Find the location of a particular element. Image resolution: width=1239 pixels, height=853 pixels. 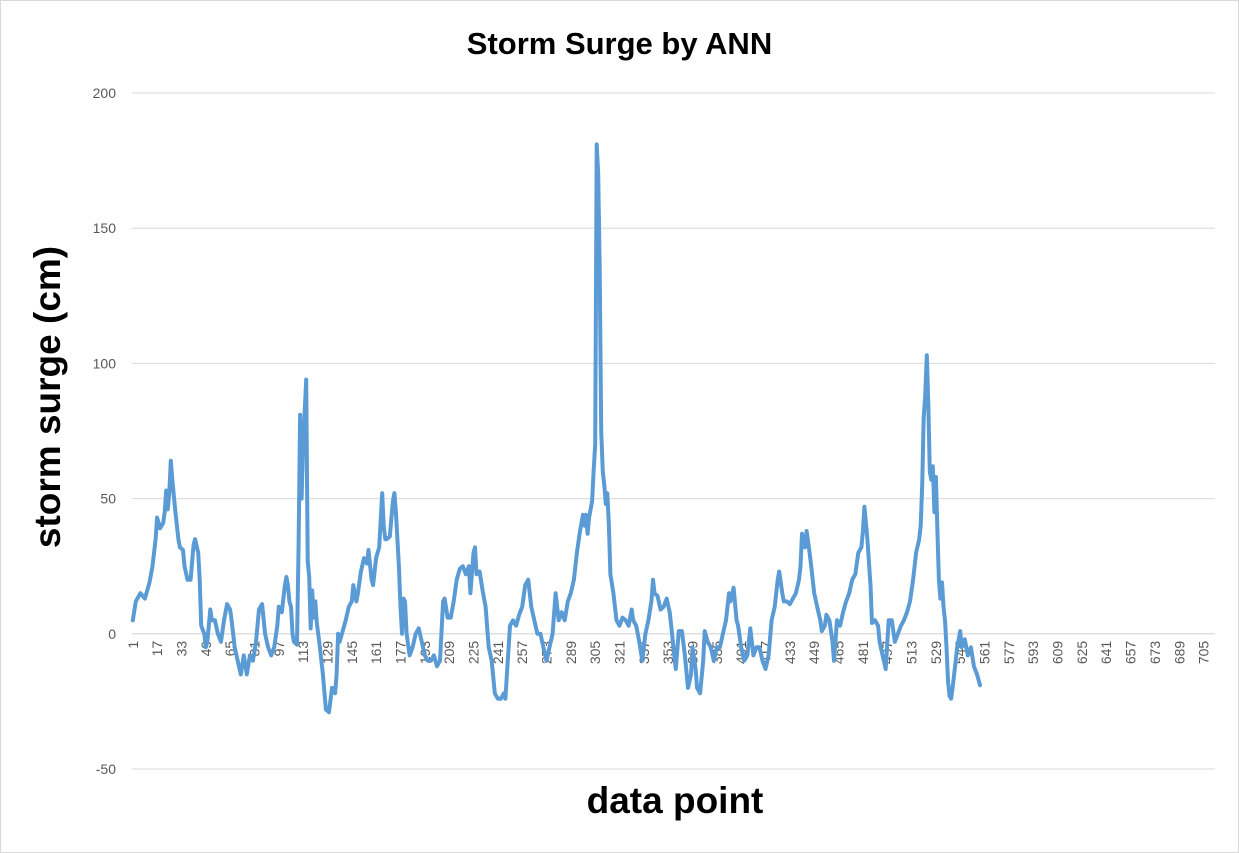

y-tick-label: 50 is located at coordinates (108, 499).